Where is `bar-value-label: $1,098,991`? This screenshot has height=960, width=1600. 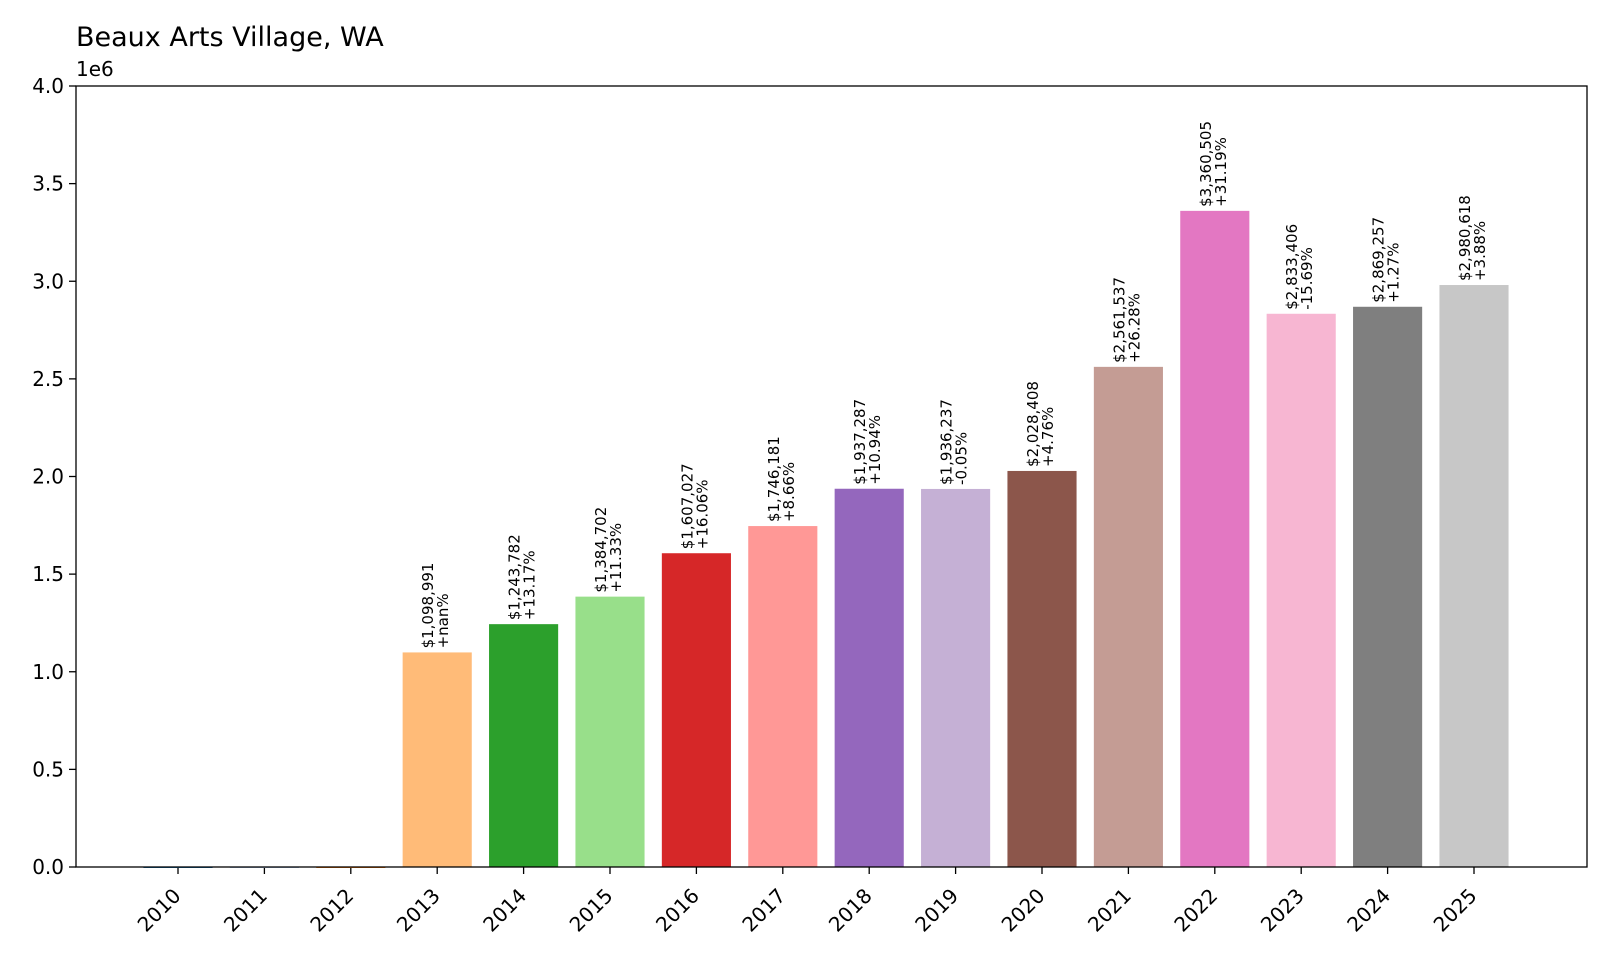
bar-value-label: $1,098,991 is located at coordinates (428, 606).